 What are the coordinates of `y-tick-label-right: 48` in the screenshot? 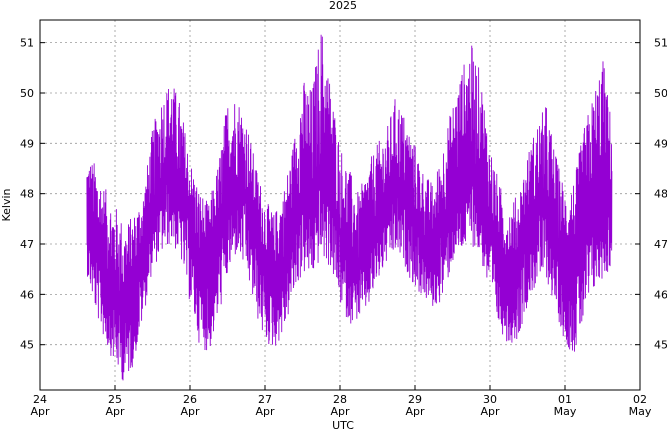 It's located at (660, 194).